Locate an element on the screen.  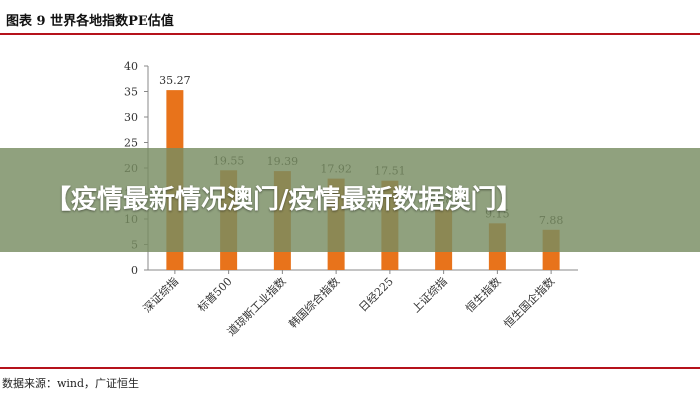
banner-headline: 【疫情最新情况澳门/疫情最新数据澳门】 is located at coordinates (284, 200).